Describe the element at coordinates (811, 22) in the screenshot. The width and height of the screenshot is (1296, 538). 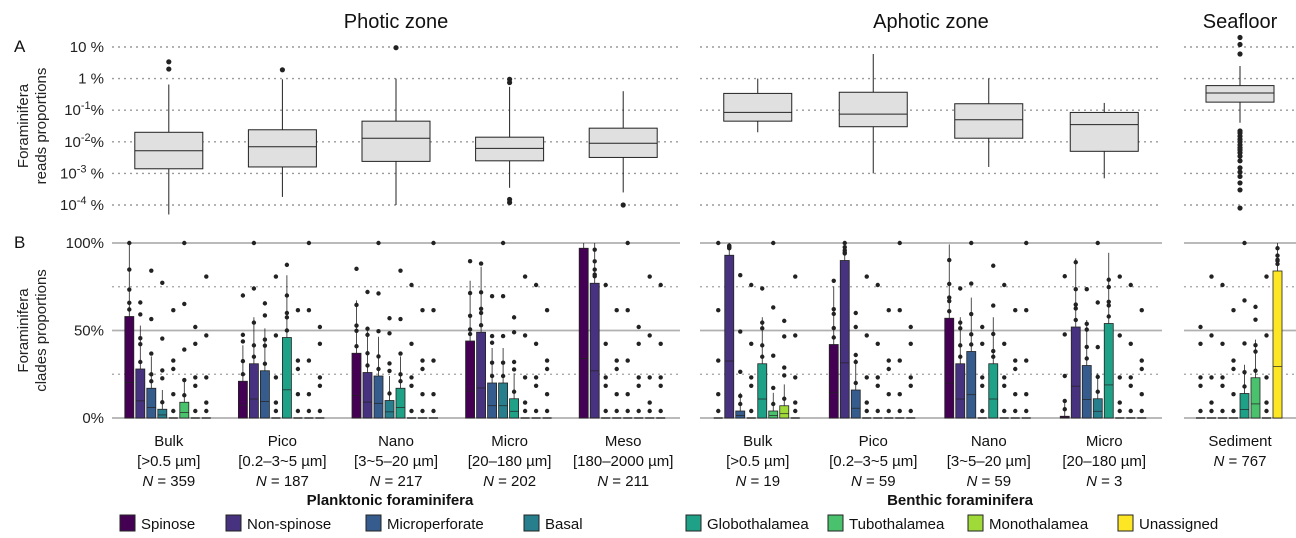
I see `zone-titles: Photic zone Aphotic zone Seafloor` at that location.